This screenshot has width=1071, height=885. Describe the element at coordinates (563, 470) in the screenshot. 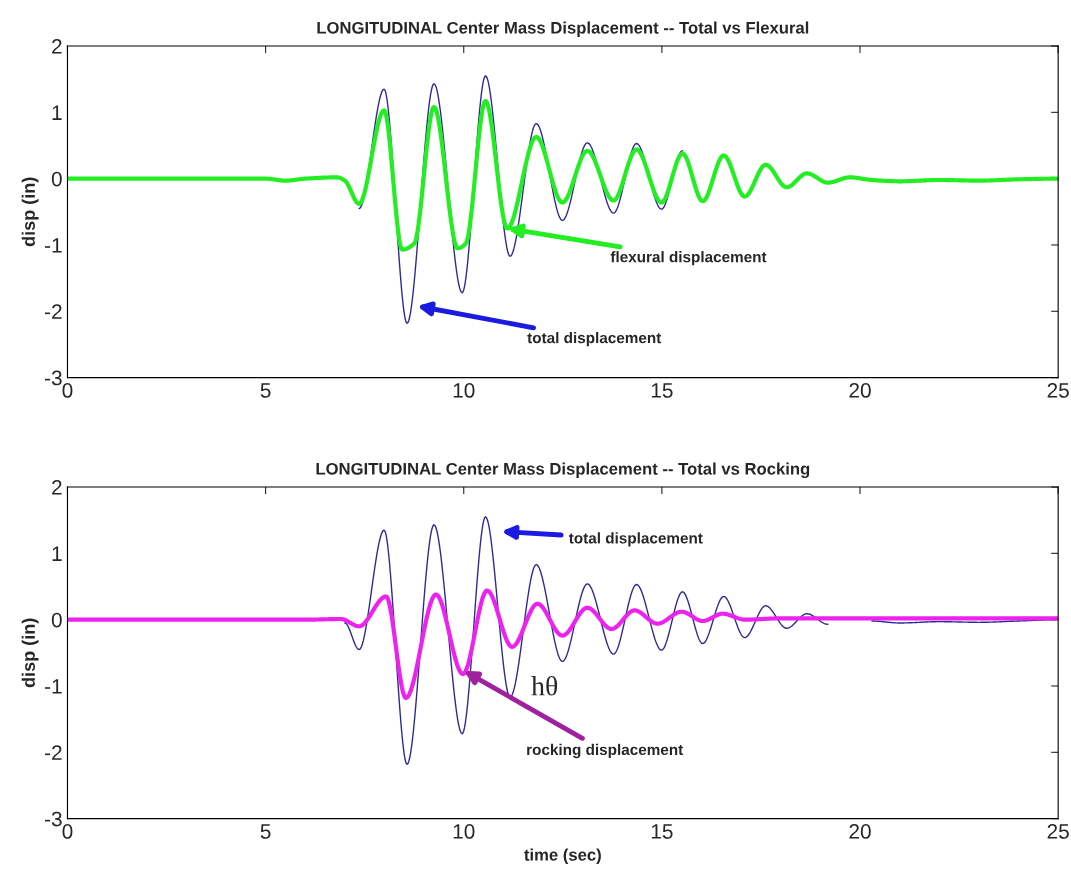

I see `chart-title: LONGITUDINAL Center Mass Displacement -- Total vs Rocking` at that location.